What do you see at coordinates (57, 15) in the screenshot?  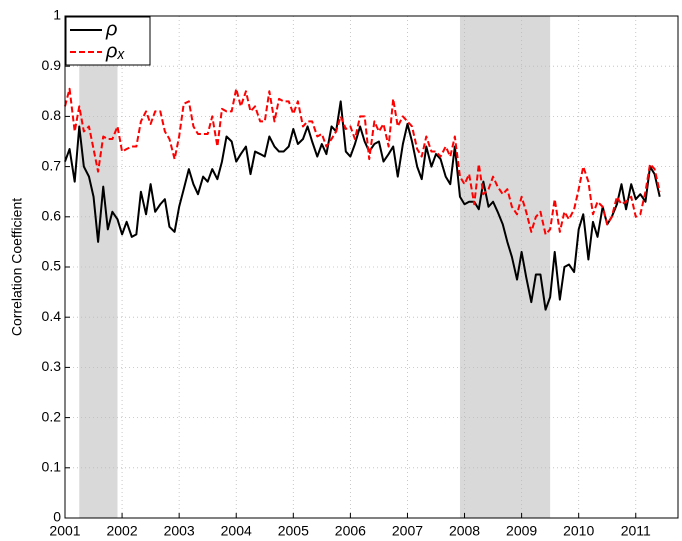 I see `y-tick-label: 1` at bounding box center [57, 15].